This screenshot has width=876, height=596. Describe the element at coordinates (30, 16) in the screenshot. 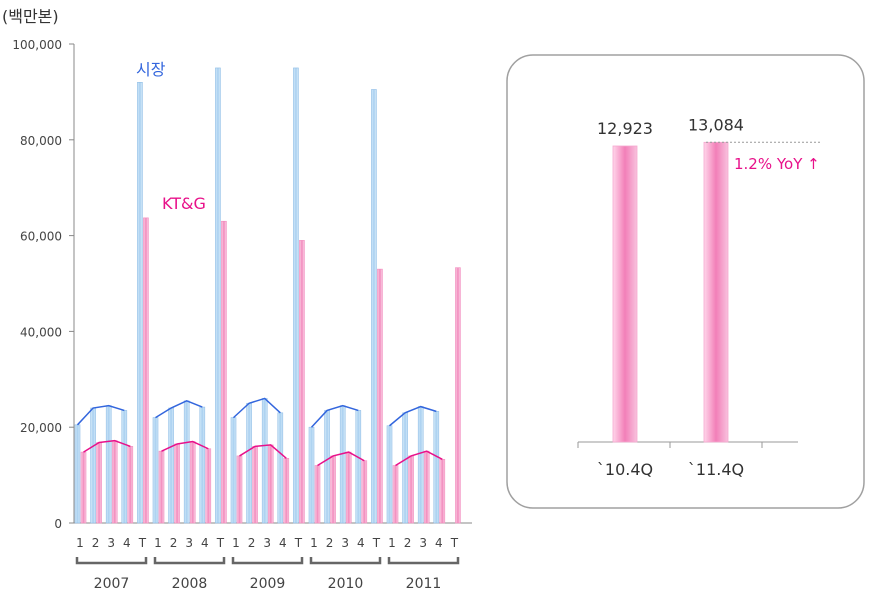

I see `y-unit-label: (백만본)` at that location.